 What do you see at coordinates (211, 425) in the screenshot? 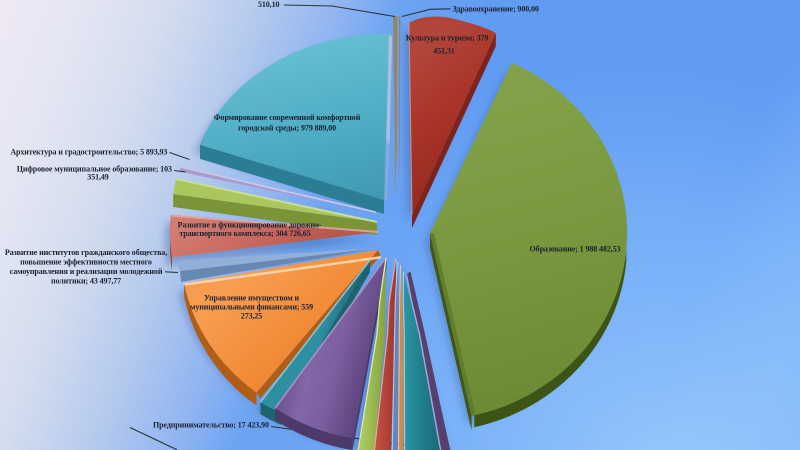
I see `svg-text: Предпринимательство; 17 423,90` at bounding box center [211, 425].